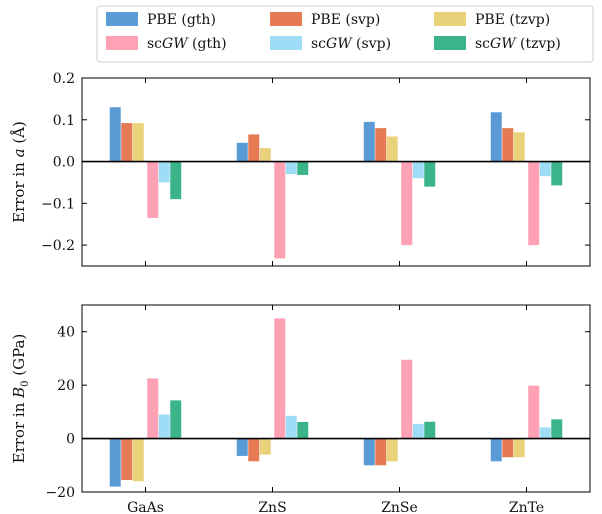 Image resolution: width=602 pixels, height=514 pixels. Describe the element at coordinates (58, 246) in the screenshot. I see `y-tick-label: −0.2` at that location.